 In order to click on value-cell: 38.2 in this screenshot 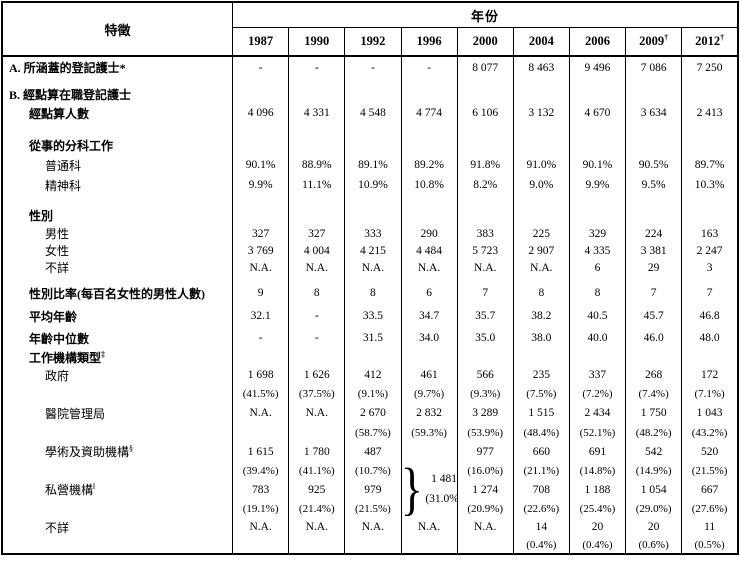, I will do `click(541, 316)`.